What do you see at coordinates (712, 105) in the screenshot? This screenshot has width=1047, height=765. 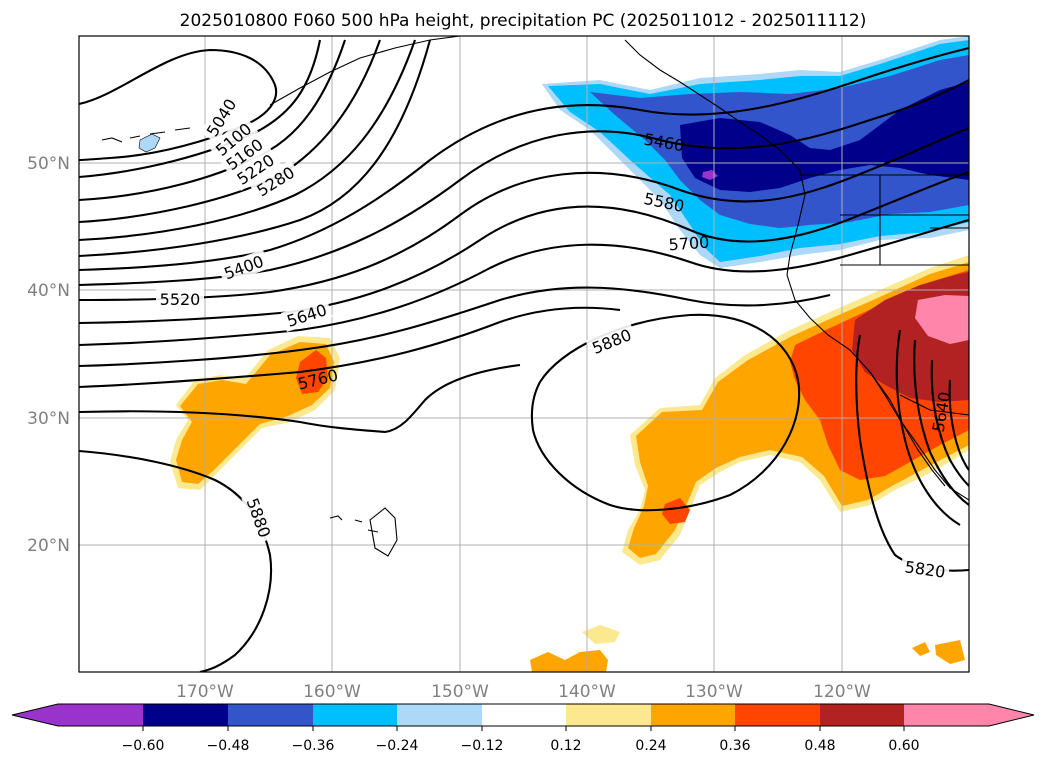 I see `coast-alaska-panhandle` at bounding box center [712, 105].